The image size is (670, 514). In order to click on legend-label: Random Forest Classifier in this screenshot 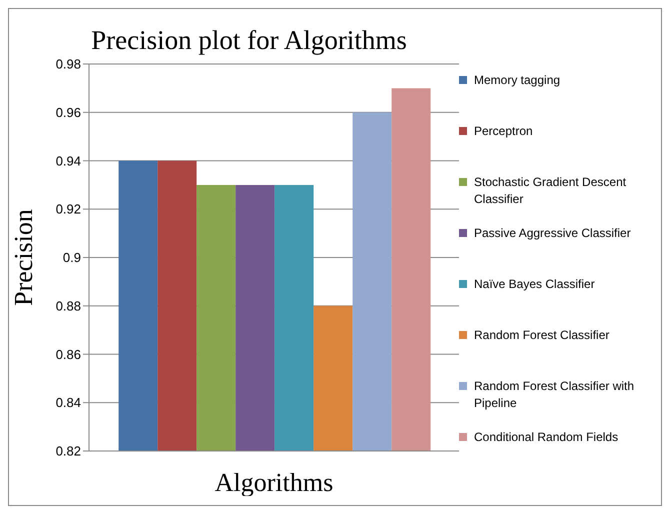, I will do `click(542, 335)`.